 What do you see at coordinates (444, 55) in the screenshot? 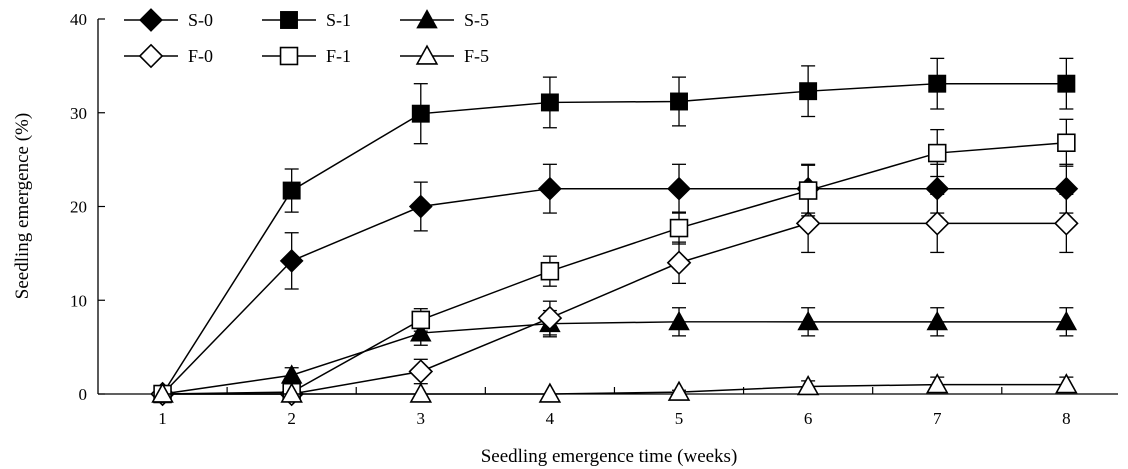
I see `legend-item-f-5: F-5` at bounding box center [444, 55].